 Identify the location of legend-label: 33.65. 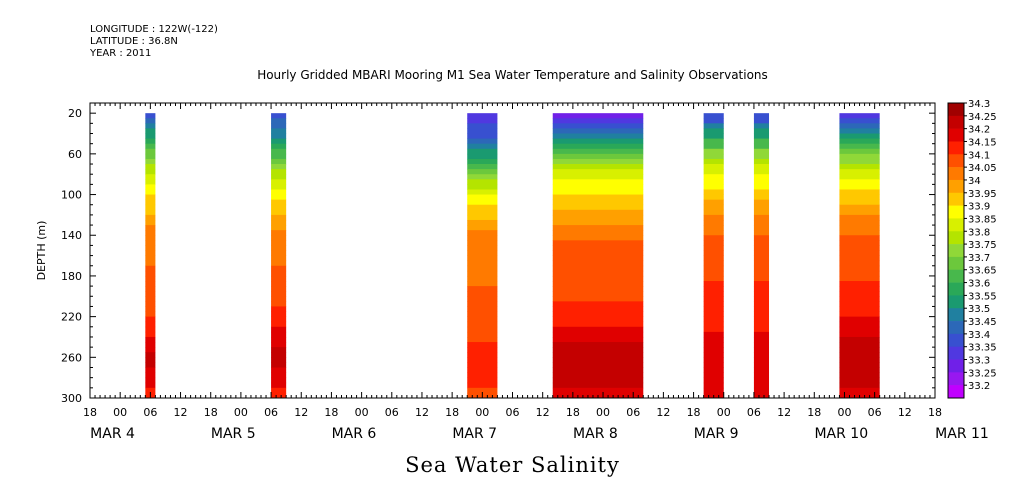
(982, 271).